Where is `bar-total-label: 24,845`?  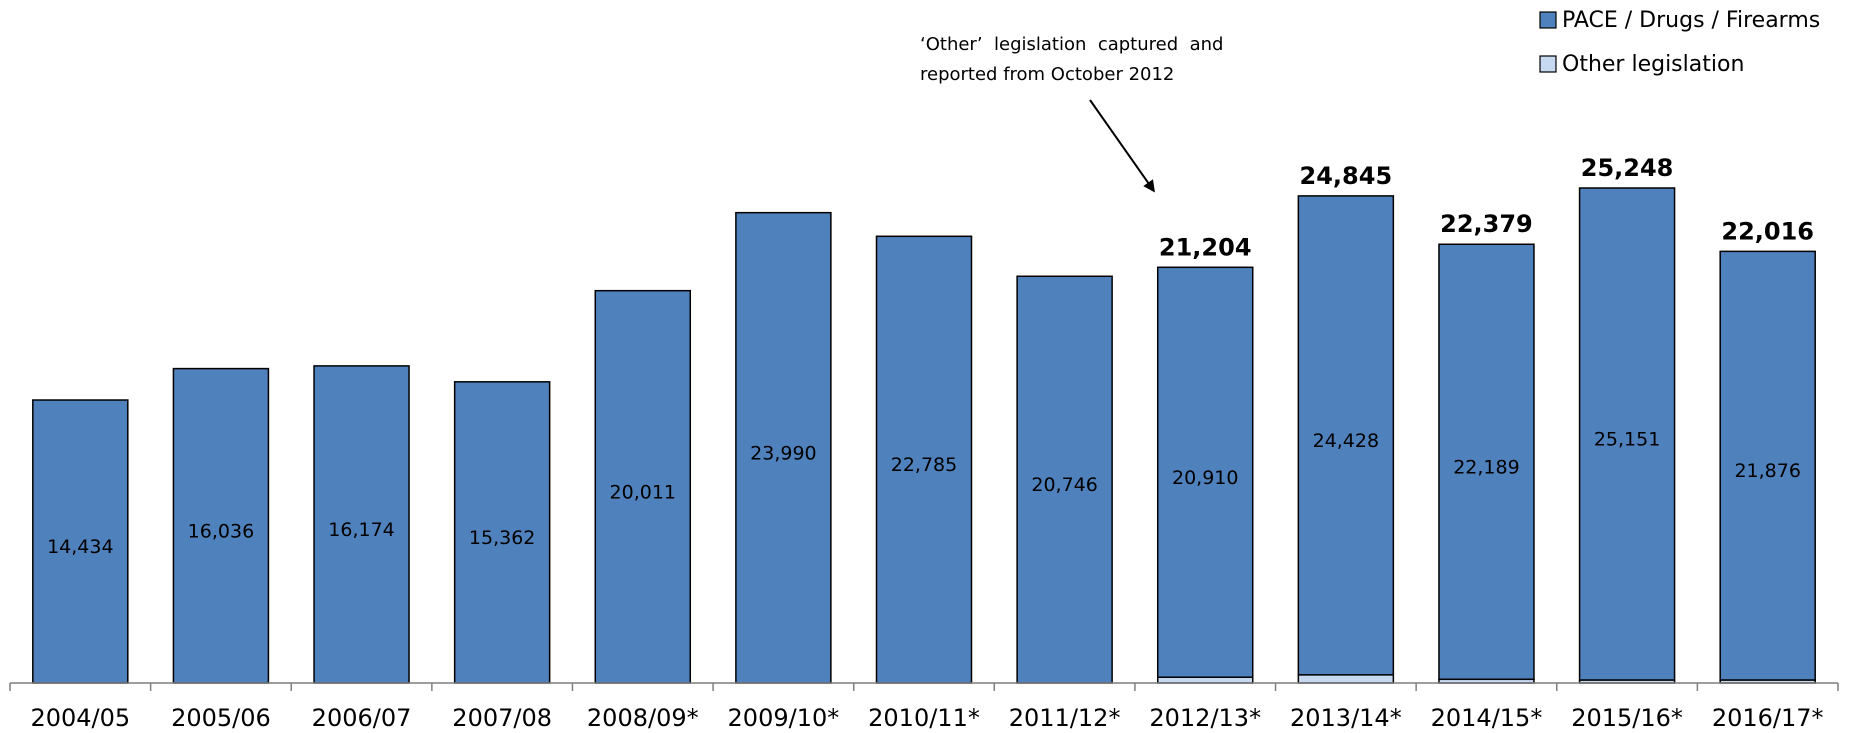 bar-total-label: 24,845 is located at coordinates (1346, 176).